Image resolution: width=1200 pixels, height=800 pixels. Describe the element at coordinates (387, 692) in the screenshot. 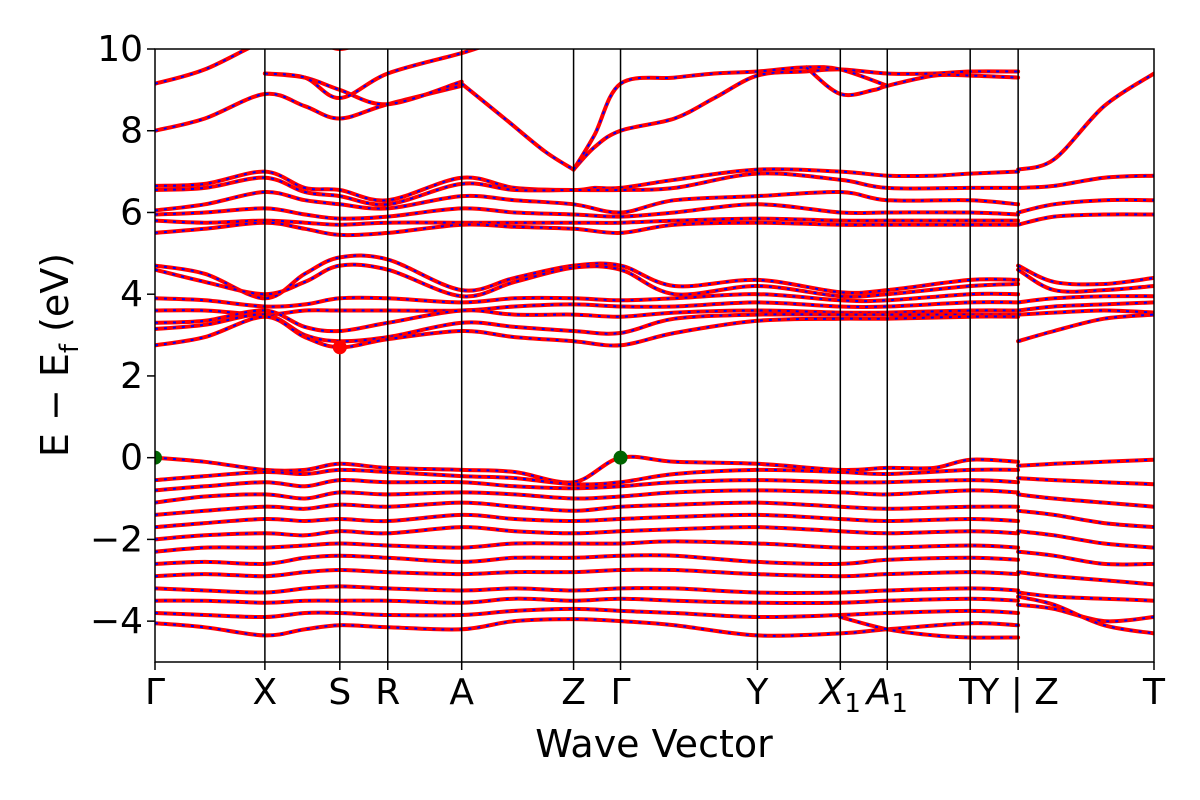

I see `x-tick-label: R` at that location.